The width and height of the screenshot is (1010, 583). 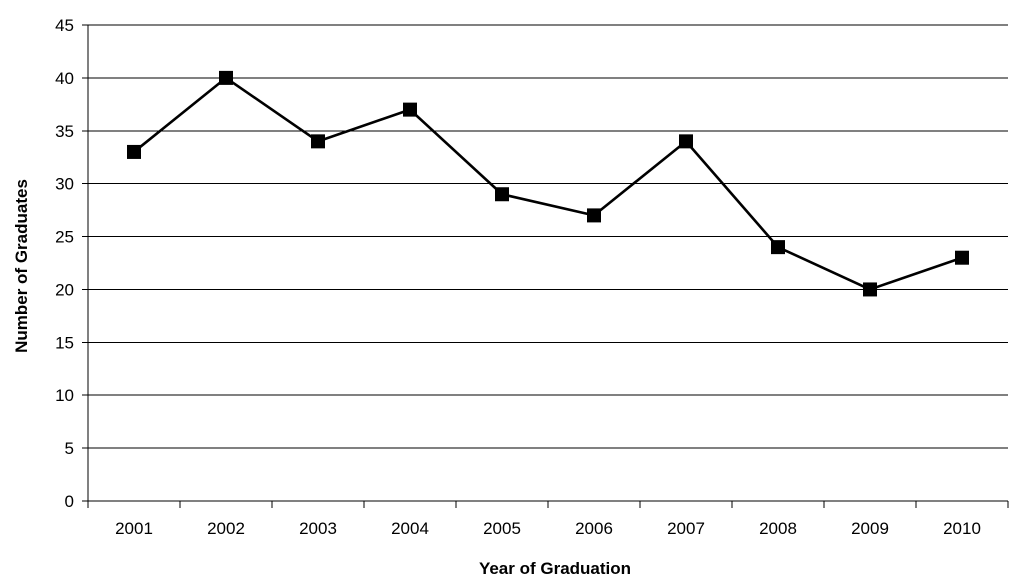 What do you see at coordinates (778, 528) in the screenshot?
I see `x-tick-label: 2008` at bounding box center [778, 528].